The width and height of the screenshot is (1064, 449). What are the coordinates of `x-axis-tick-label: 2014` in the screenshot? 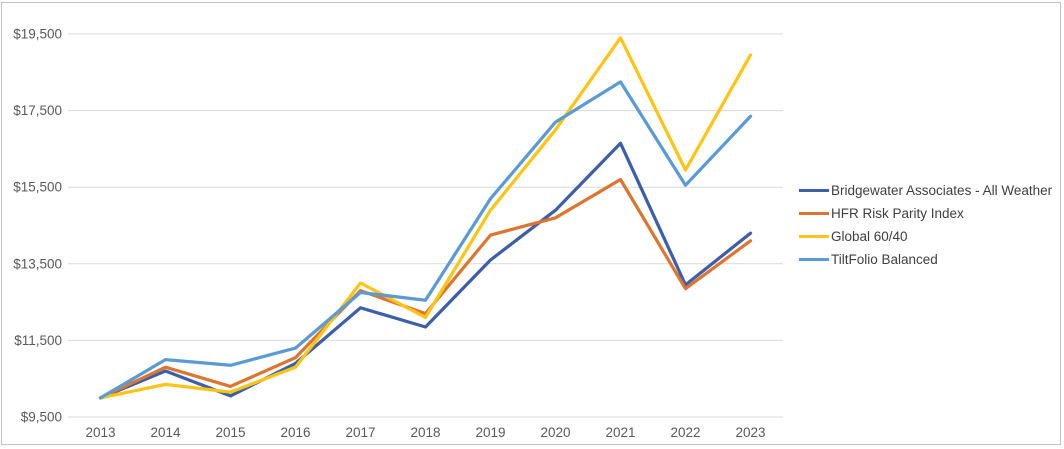 It's located at (165, 432).